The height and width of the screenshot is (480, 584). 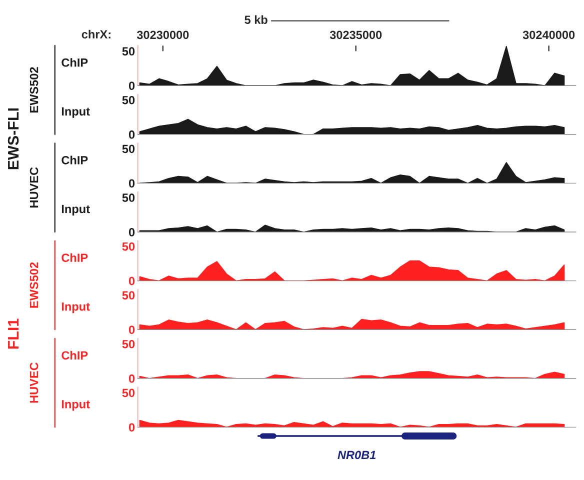 I want to click on text: 5 kb, so click(x=256, y=19).